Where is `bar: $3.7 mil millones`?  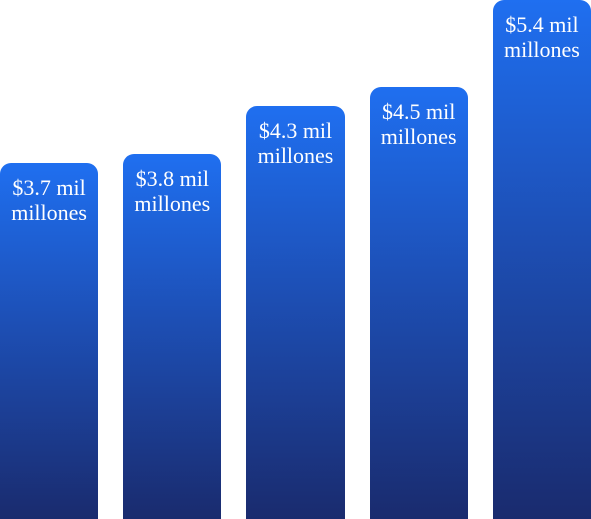
bar: $3.7 mil millones is located at coordinates (49, 341).